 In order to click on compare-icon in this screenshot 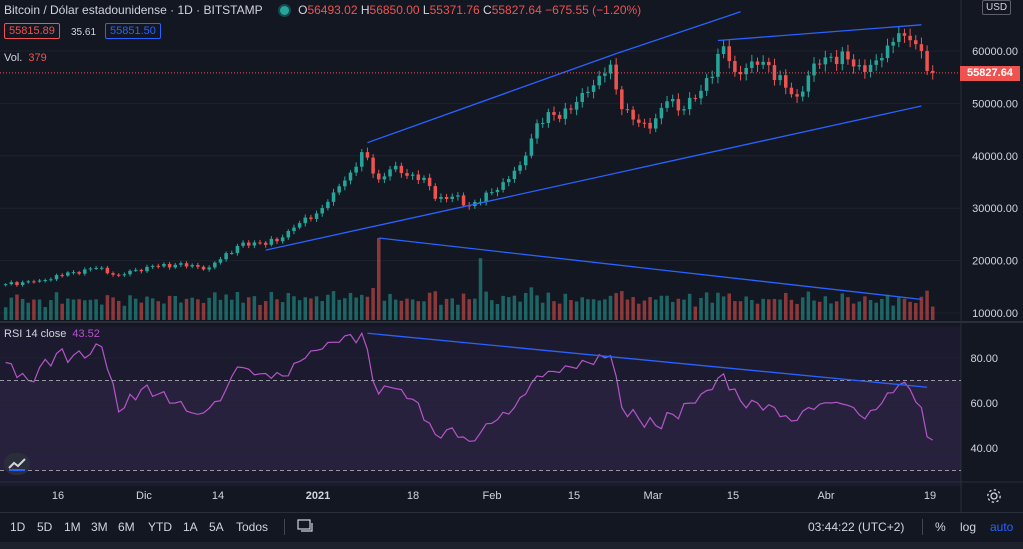, I will do `click(305, 526)`.